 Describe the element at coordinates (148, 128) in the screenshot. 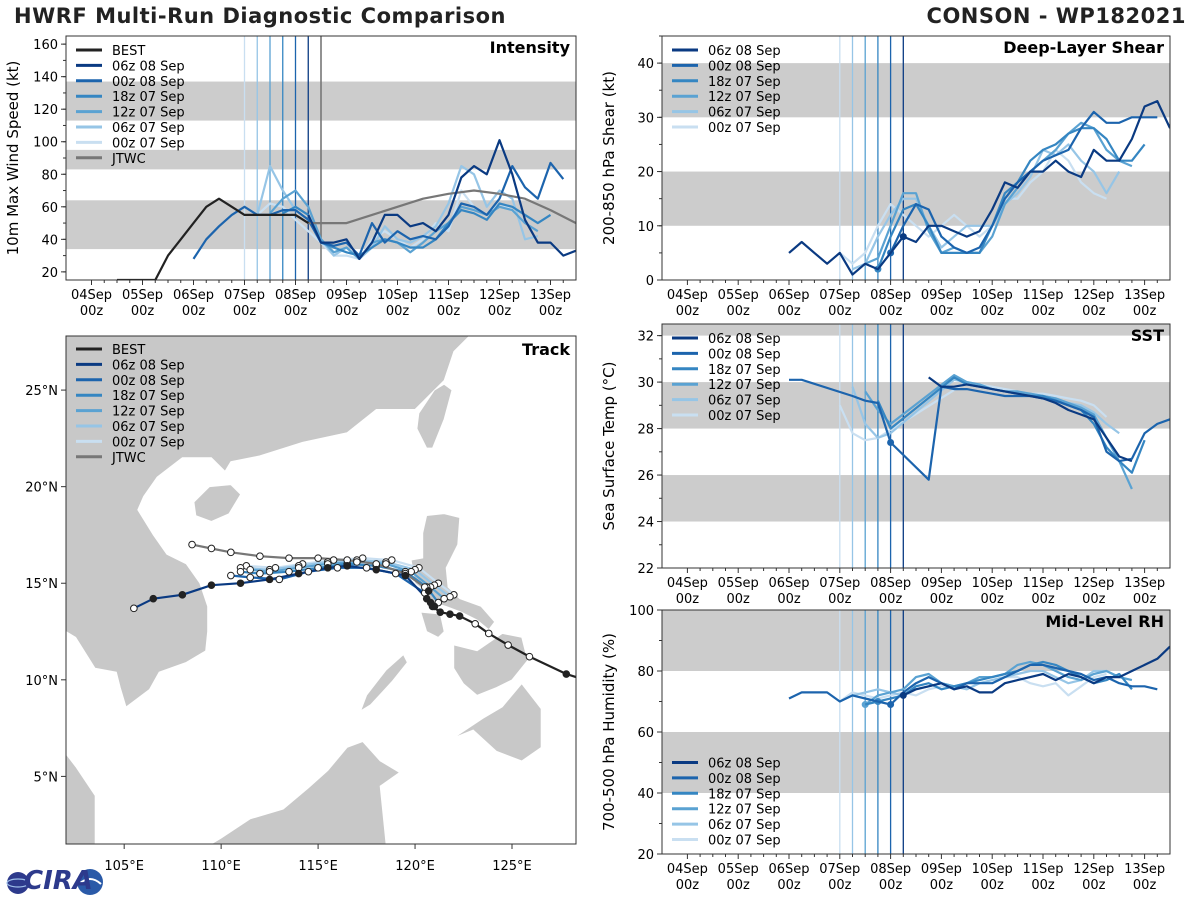

I see `intensity-legend-label: 06z 07 Sep` at that location.